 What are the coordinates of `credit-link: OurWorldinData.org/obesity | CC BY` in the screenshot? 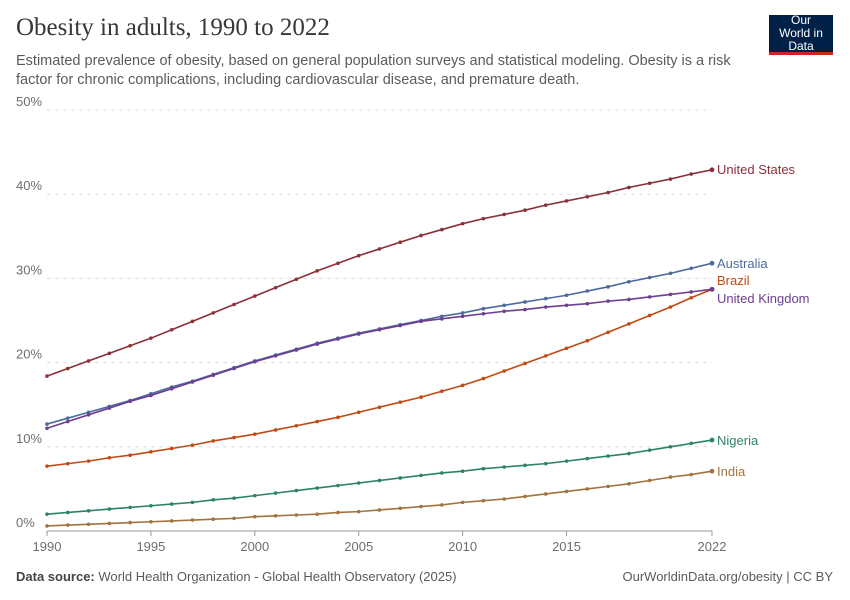 It's located at (728, 576).